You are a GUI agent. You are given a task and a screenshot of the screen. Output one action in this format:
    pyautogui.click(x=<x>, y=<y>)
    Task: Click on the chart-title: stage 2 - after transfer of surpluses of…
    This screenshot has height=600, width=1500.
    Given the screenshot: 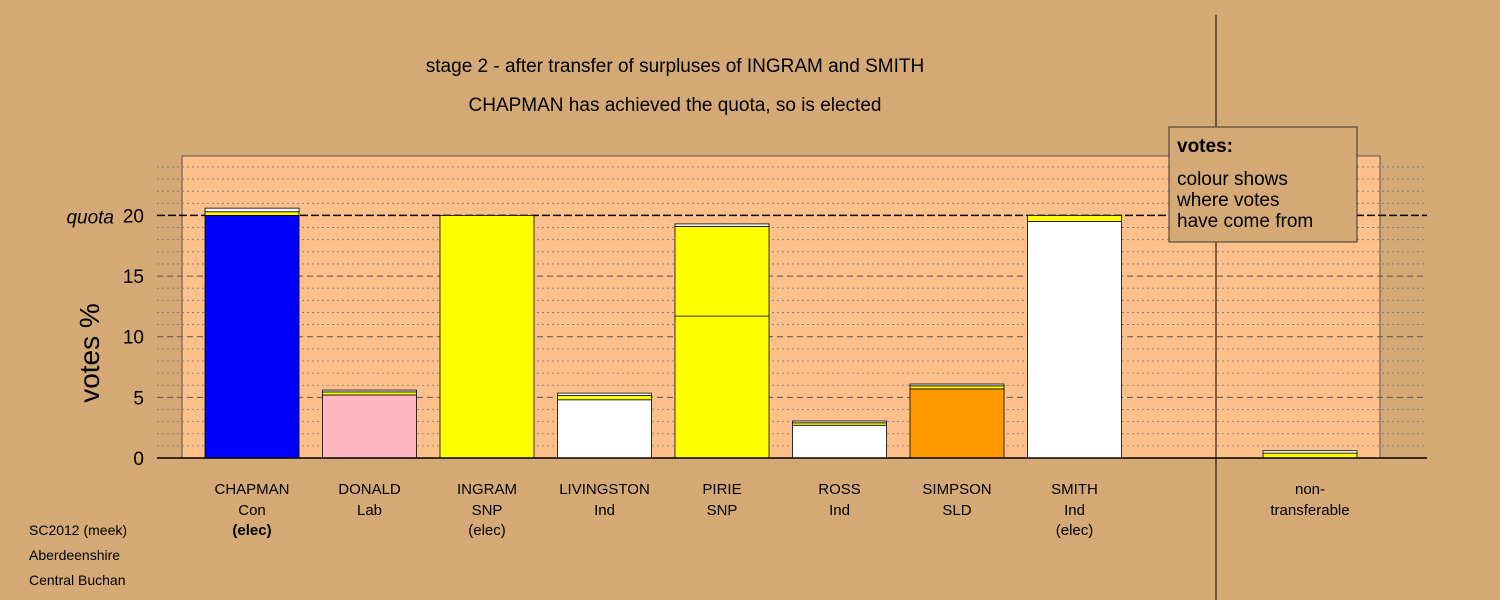 What is the action you would take?
    pyautogui.click(x=675, y=66)
    